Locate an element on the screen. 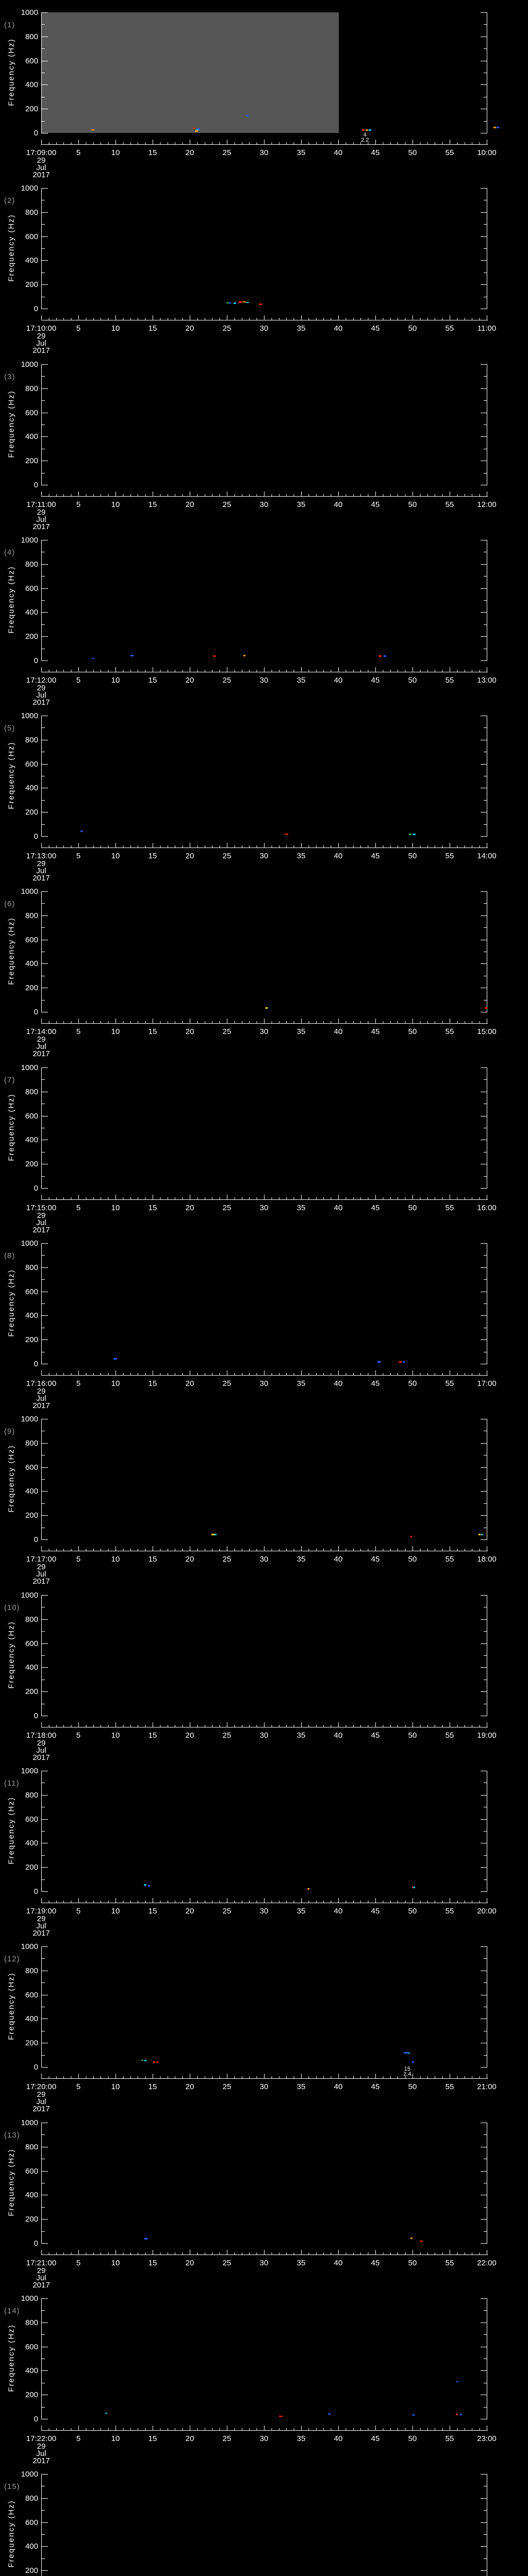 This screenshot has width=528, height=2576. panel-index-label: (10) is located at coordinates (12, 1607).